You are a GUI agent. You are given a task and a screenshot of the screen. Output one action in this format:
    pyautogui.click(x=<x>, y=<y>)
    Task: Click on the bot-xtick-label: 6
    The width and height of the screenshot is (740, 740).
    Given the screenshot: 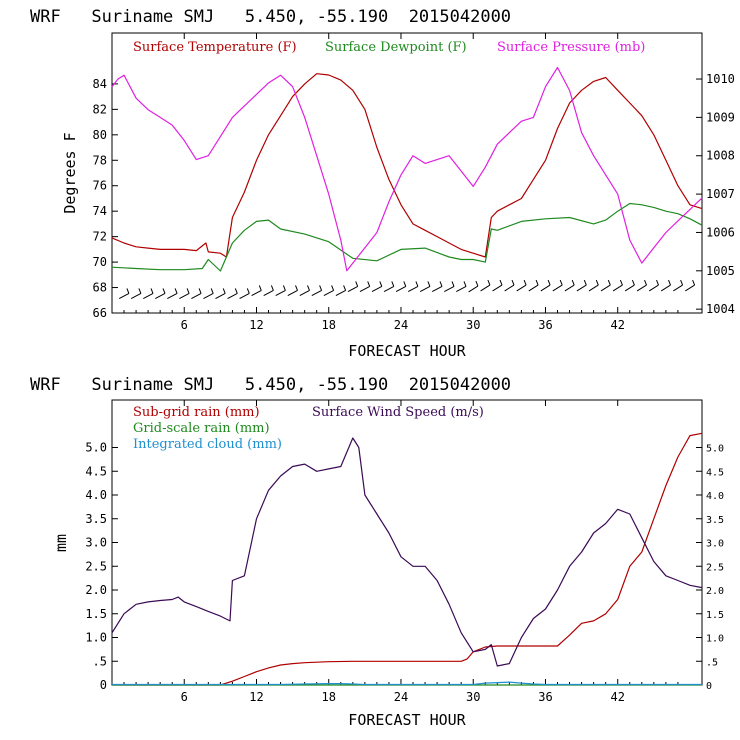 What is the action you would take?
    pyautogui.click(x=184, y=697)
    